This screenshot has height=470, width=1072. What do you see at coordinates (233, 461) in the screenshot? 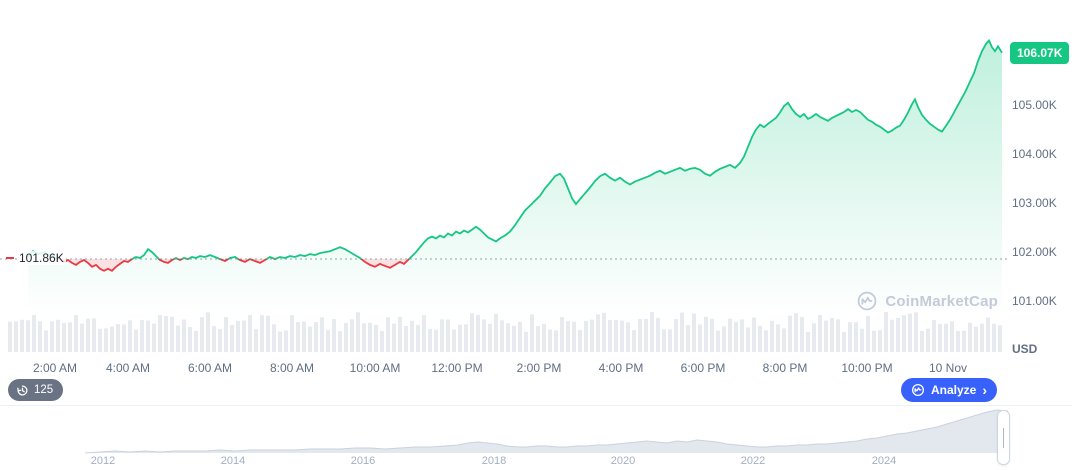
I see `year-label: 2014` at bounding box center [233, 461].